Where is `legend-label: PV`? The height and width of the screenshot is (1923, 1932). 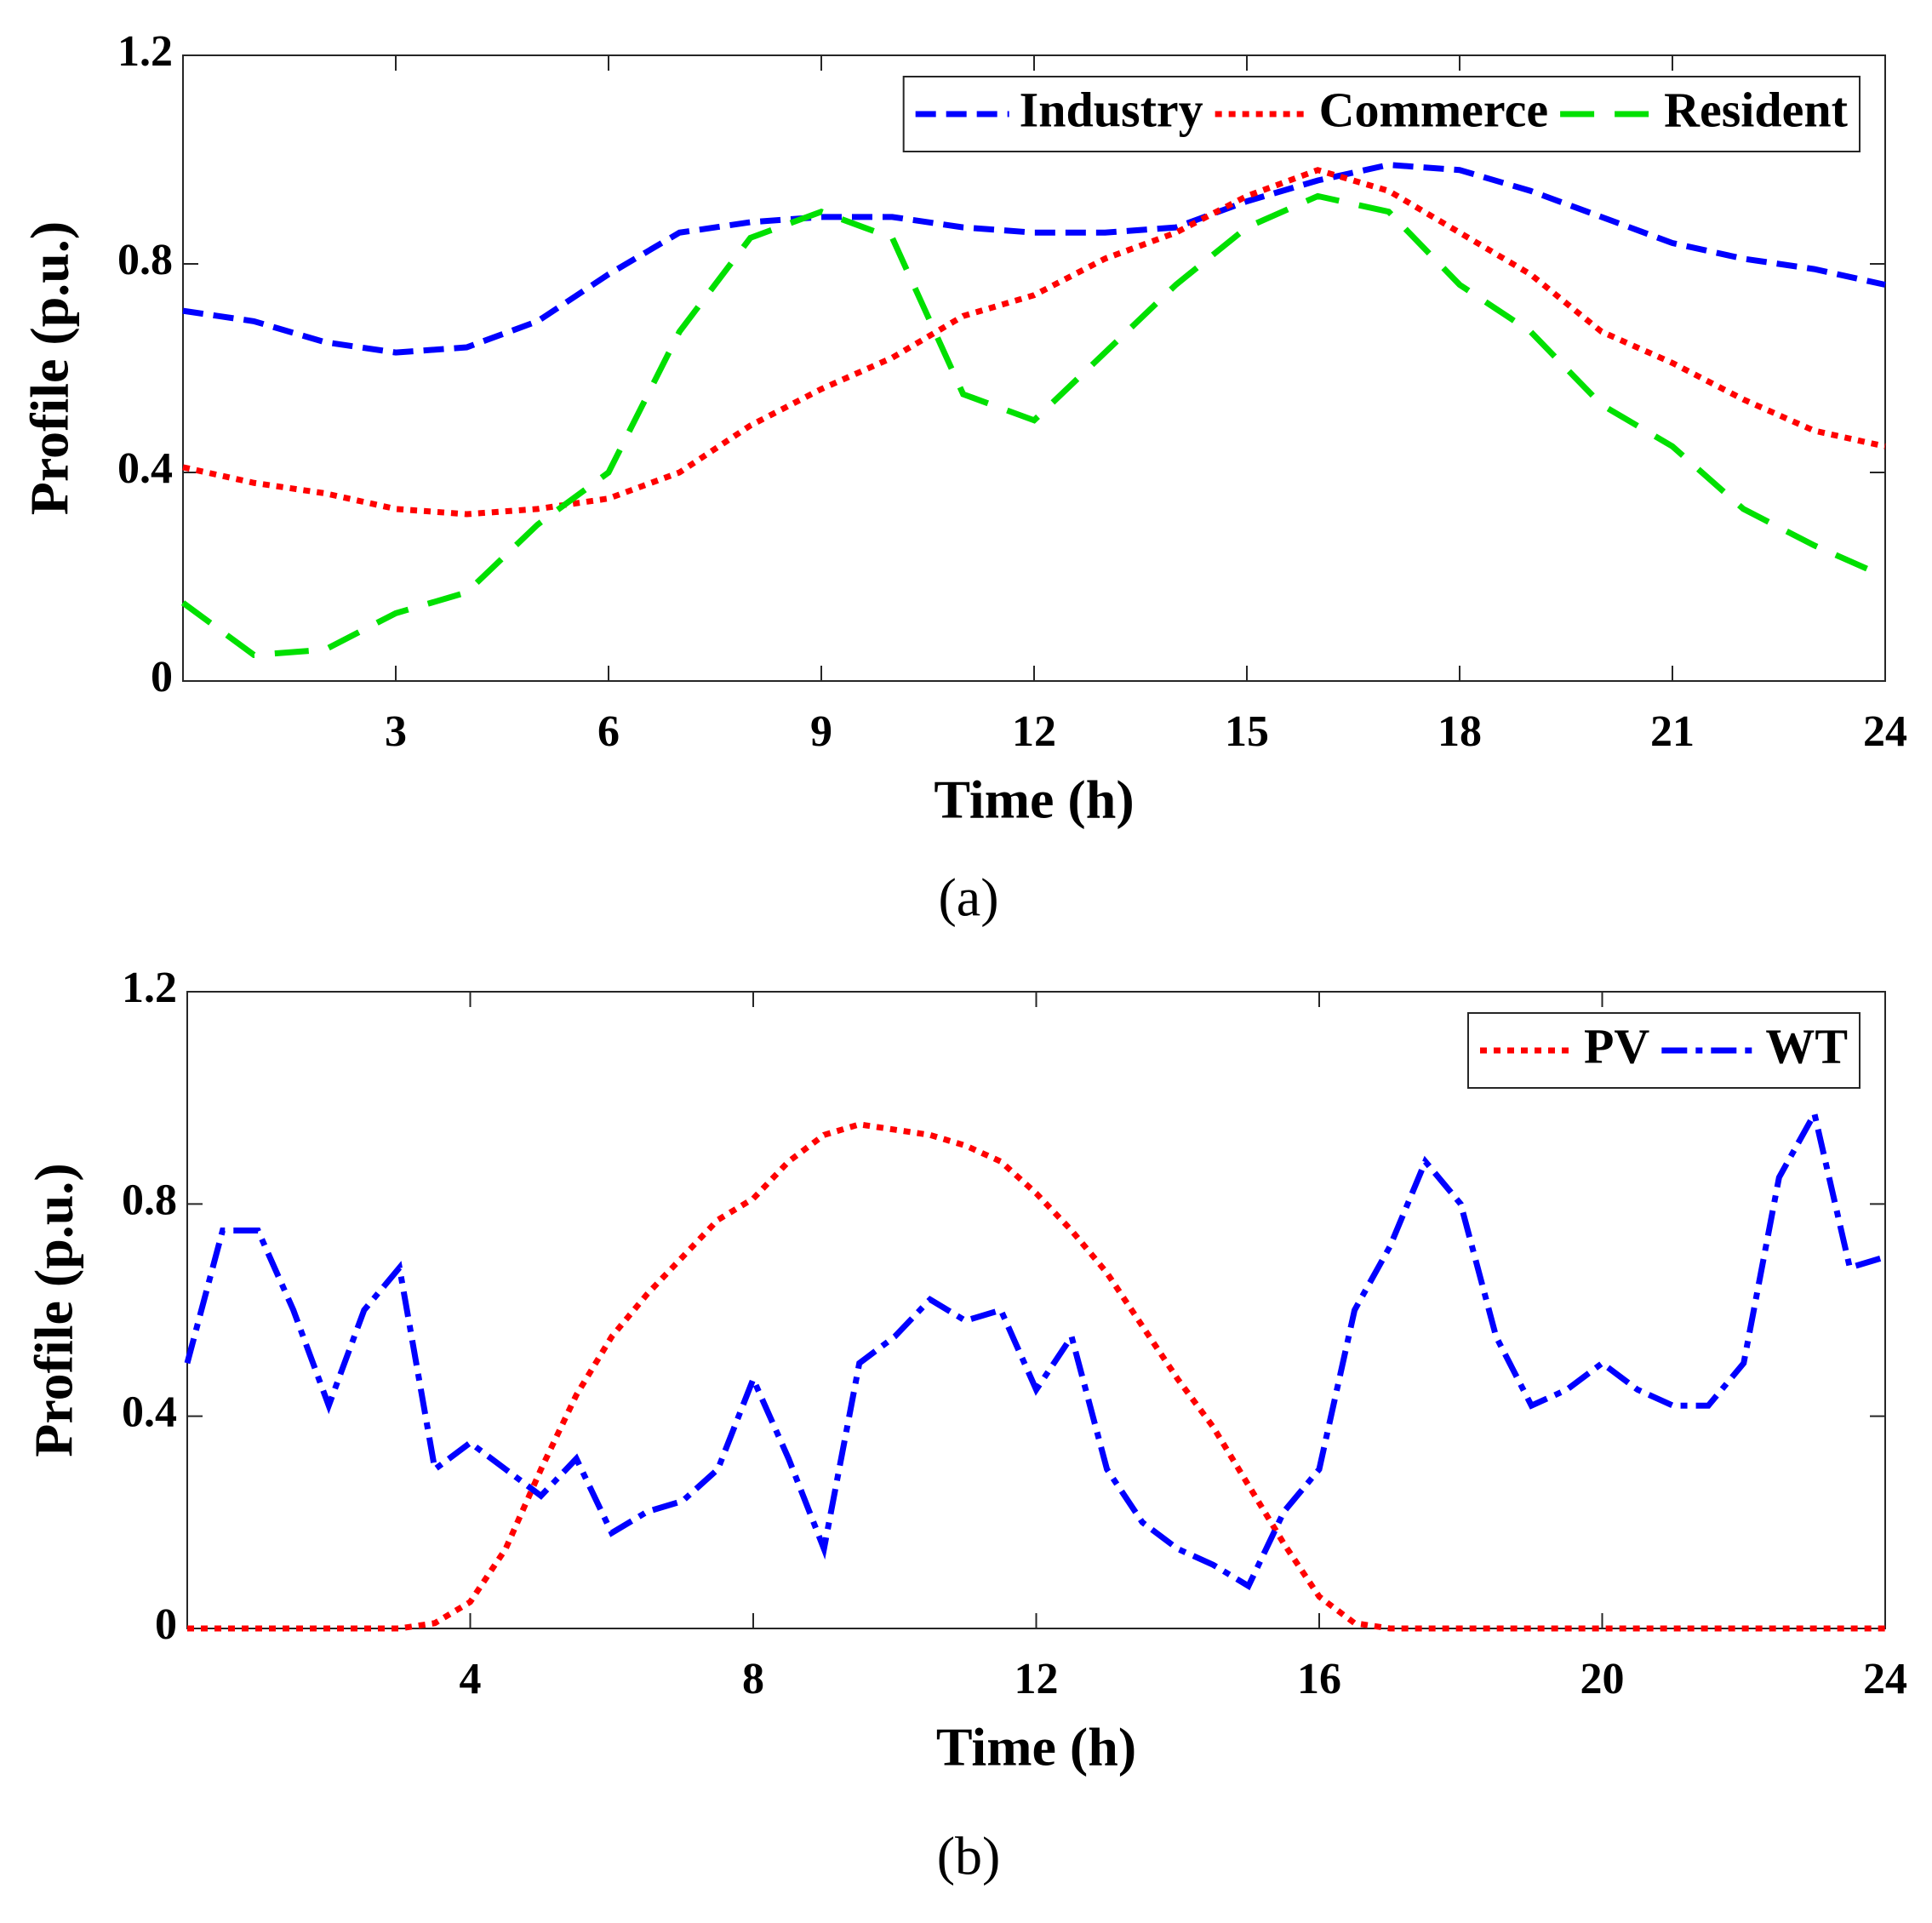 legend-label: PV is located at coordinates (1616, 1045).